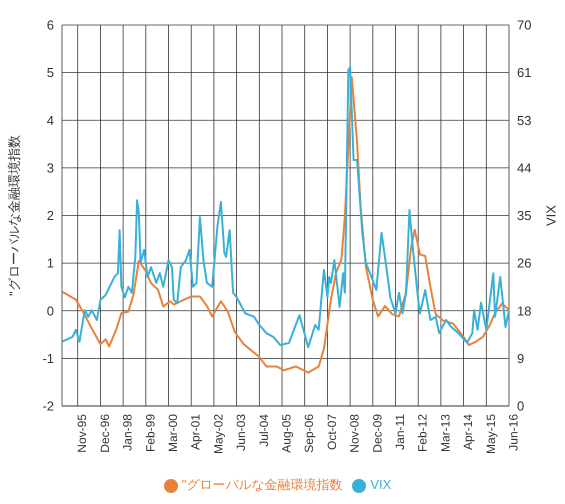  What do you see at coordinates (287, 433) in the screenshot?
I see `x-tick-label: Aug-05` at bounding box center [287, 433].